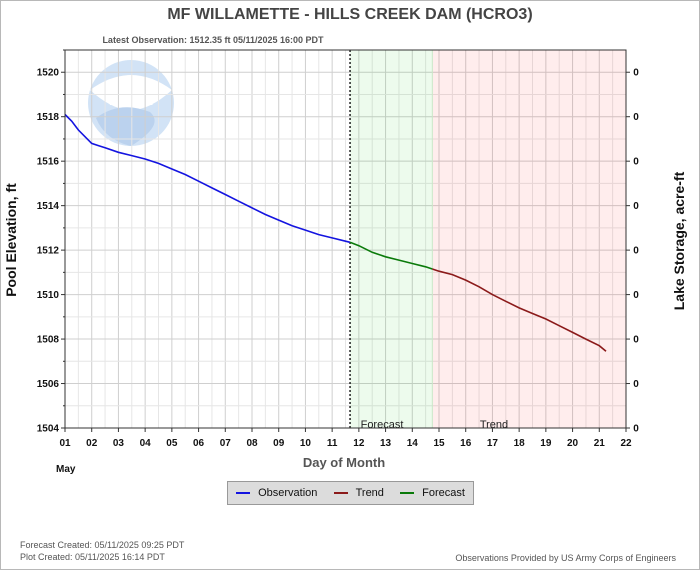  What do you see at coordinates (466, 443) in the screenshot?
I see `x-tick-label: 16` at bounding box center [466, 443].